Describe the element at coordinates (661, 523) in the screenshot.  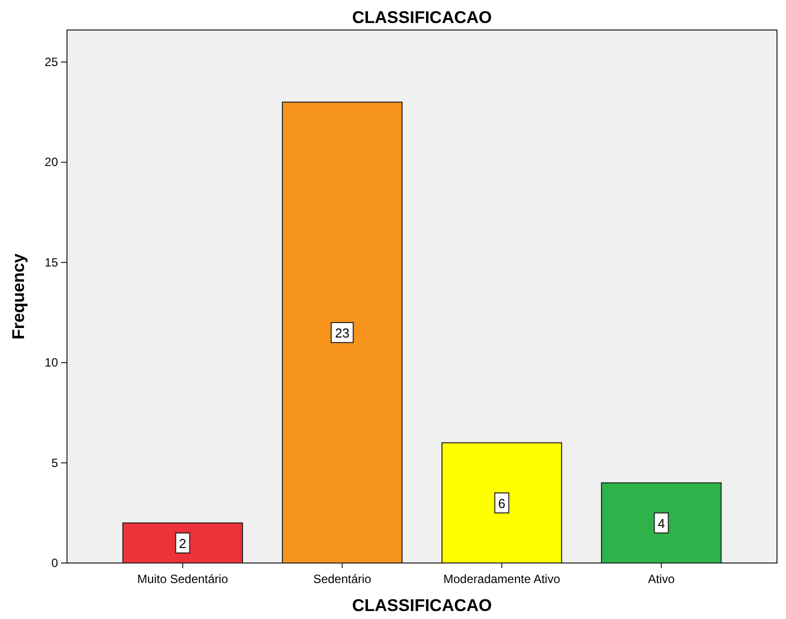
I see `data-label: 4` at that location.